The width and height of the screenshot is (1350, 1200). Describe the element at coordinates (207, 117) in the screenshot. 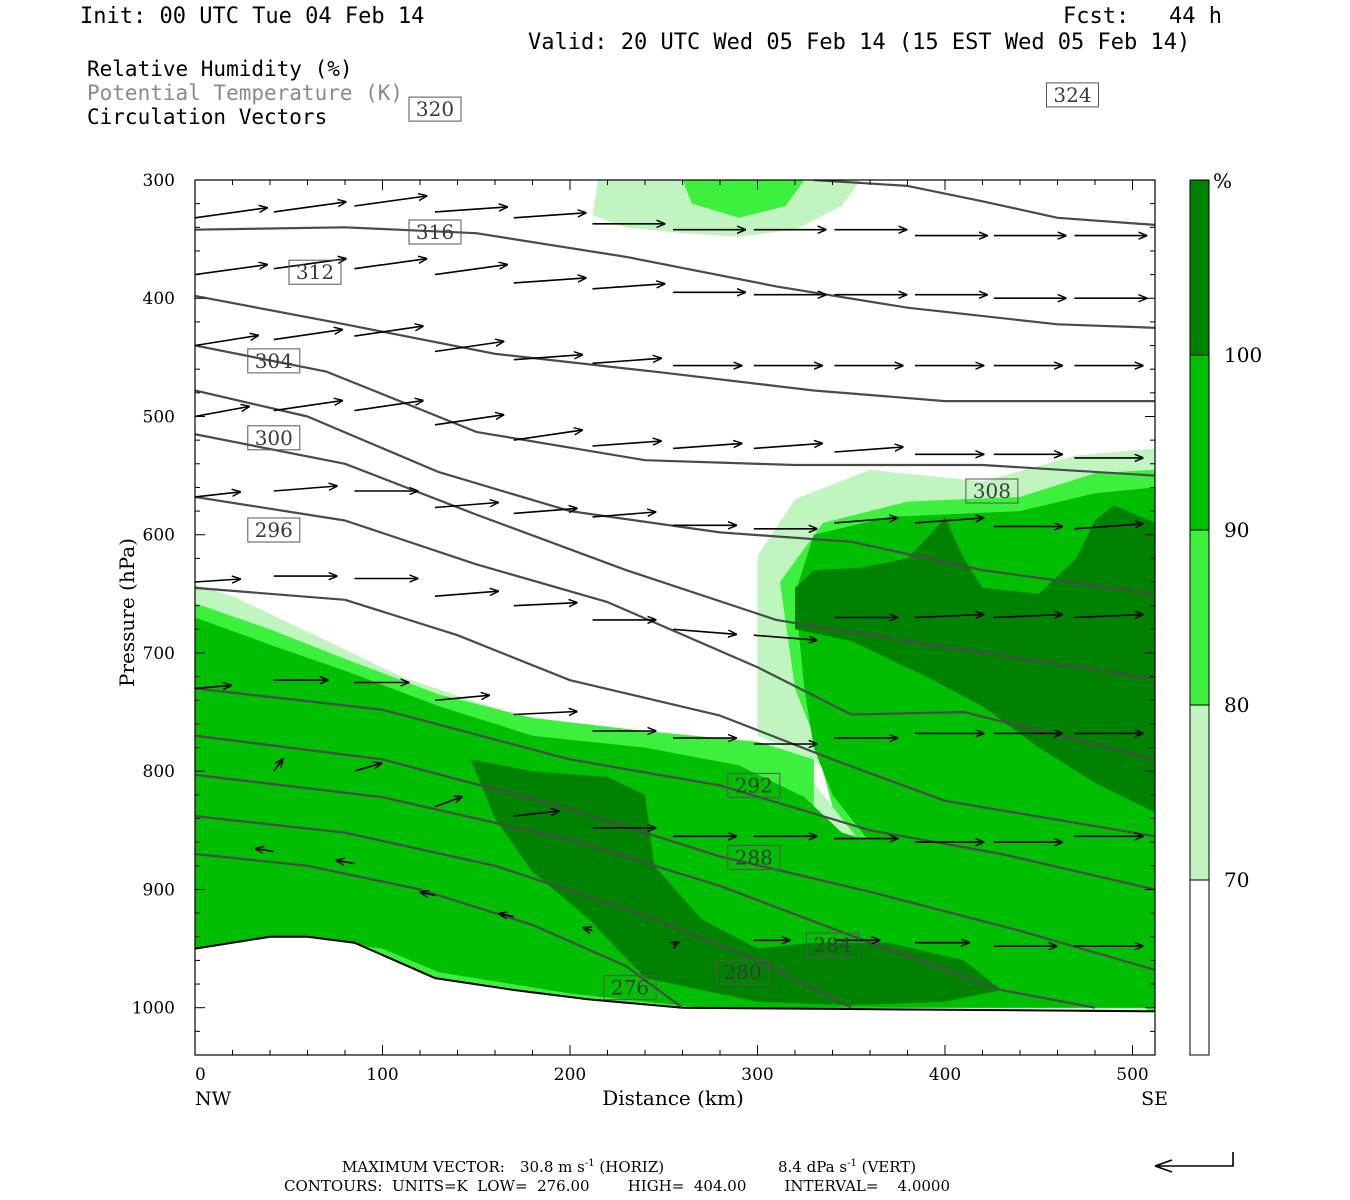

I see `field-vectors: Circulation Vectors` at that location.